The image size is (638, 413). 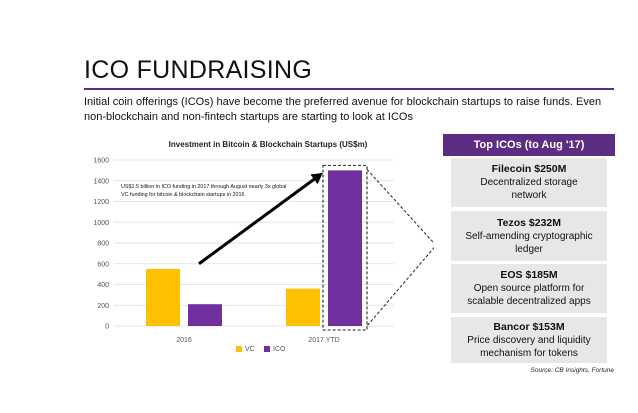 I want to click on x-tick-label: 2016, so click(x=184, y=340).